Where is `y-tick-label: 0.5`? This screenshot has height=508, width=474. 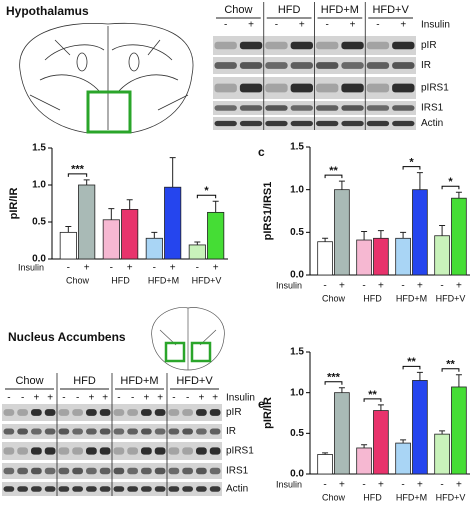 y-tick-label: 0.5 is located at coordinates (297, 232).